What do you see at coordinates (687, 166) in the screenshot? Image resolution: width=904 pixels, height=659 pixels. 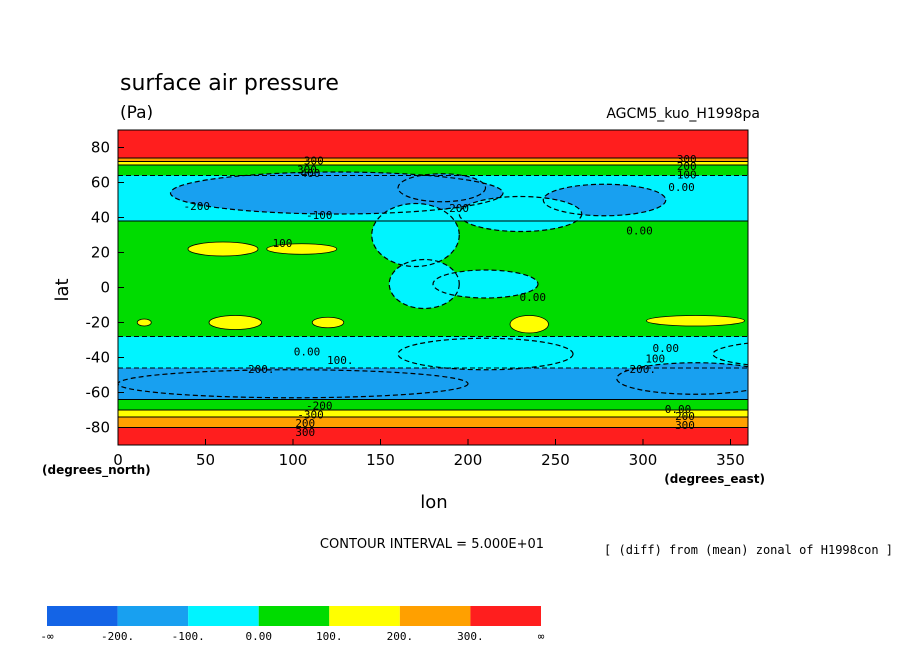 I see `contour-label-8: 200` at bounding box center [687, 166].